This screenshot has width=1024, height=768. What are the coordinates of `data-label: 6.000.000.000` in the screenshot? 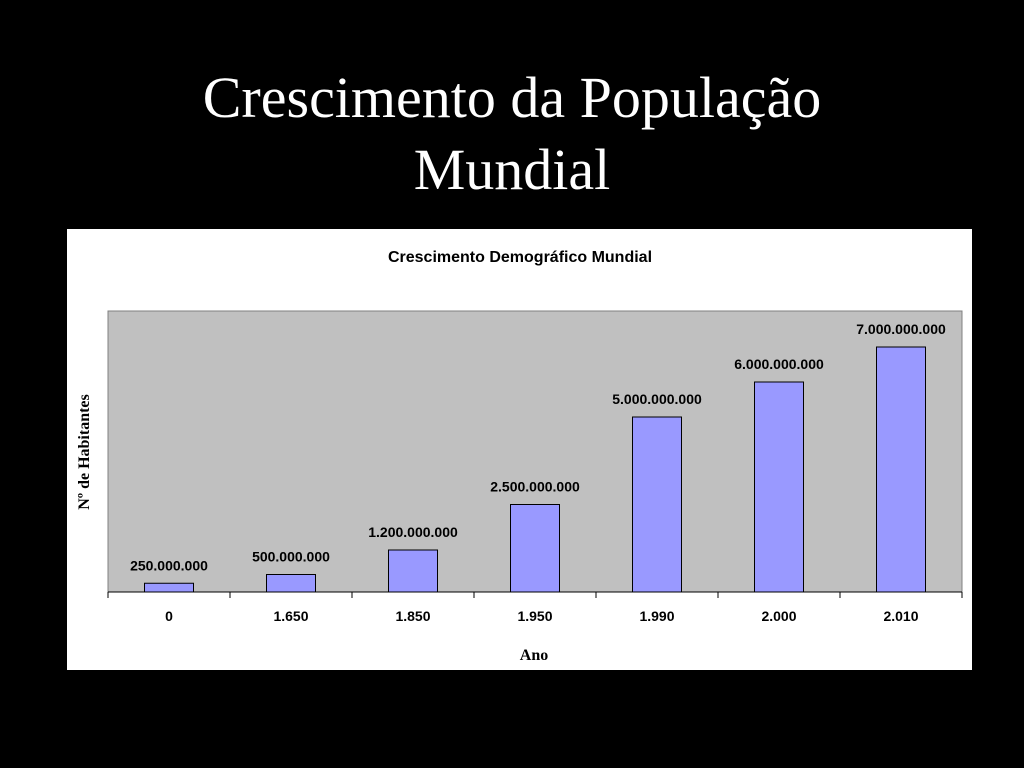 It's located at (779, 364).